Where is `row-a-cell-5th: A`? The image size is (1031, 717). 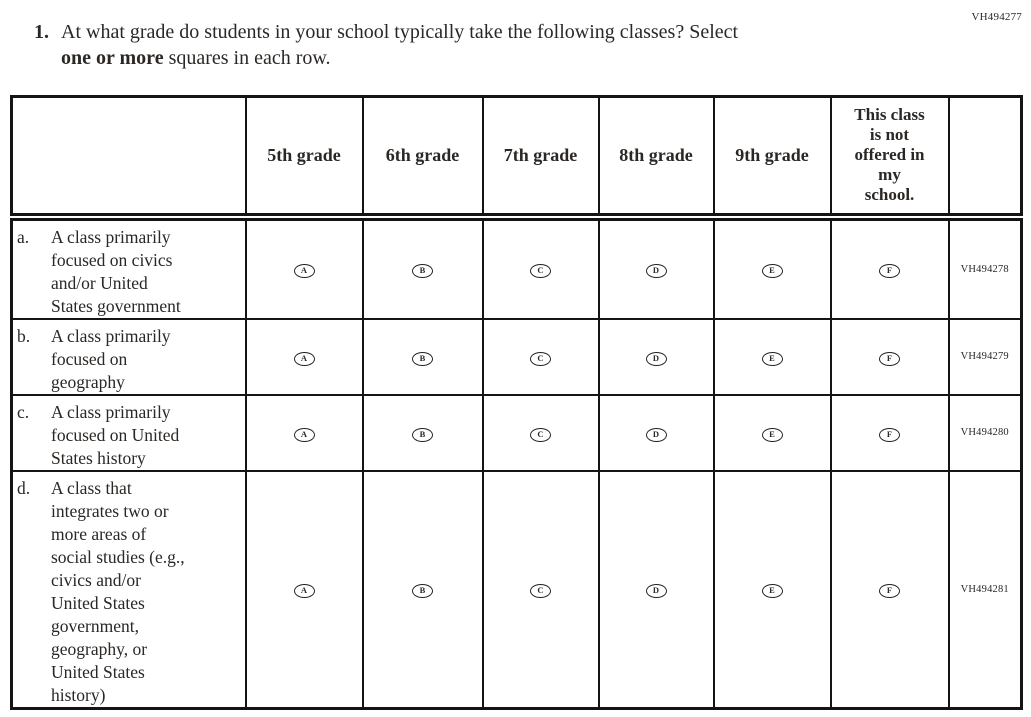
row-a-cell-5th: A is located at coordinates (304, 267).